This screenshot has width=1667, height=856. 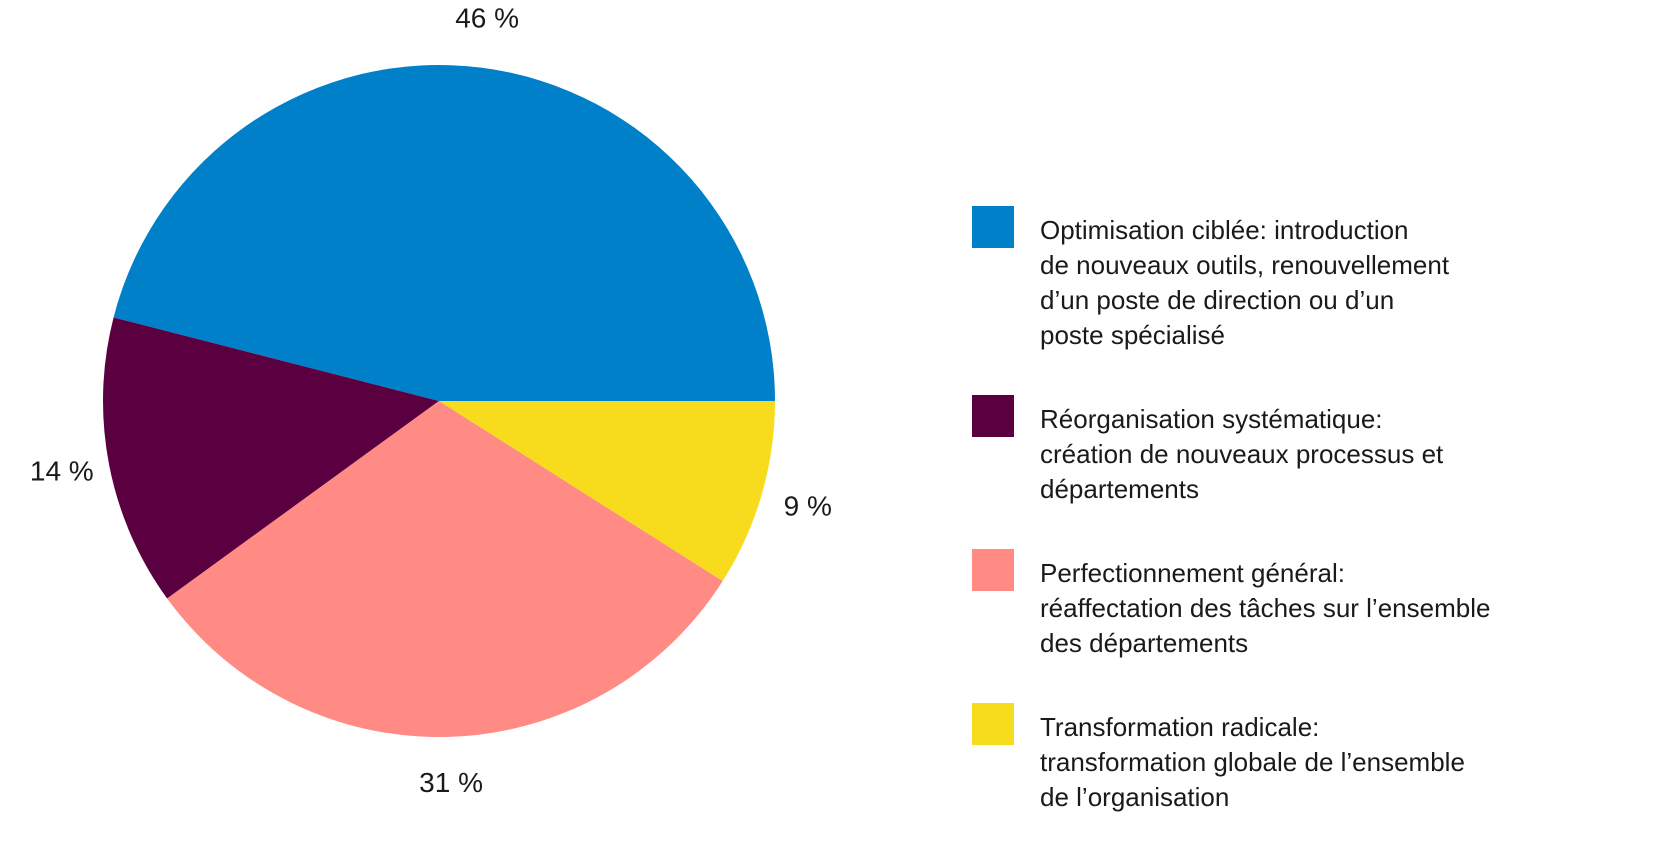 I want to click on slice-label: 9 %, so click(x=808, y=506).